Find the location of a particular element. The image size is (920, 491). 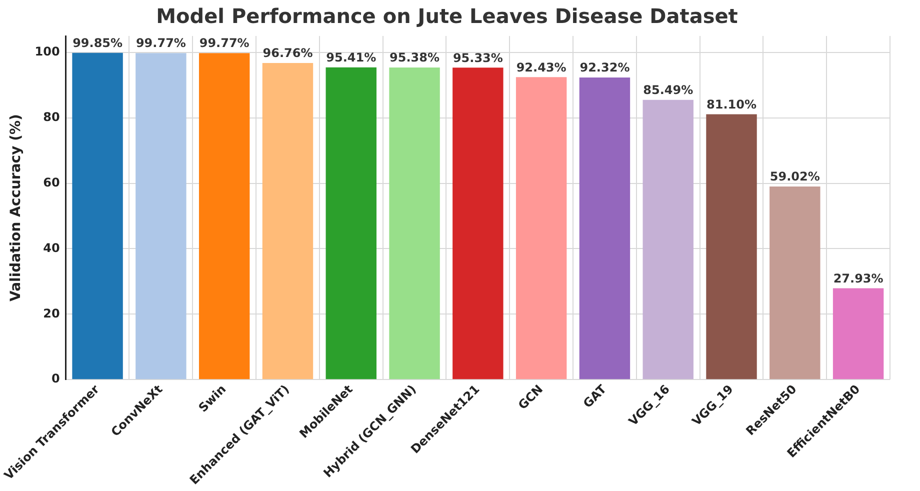

chart-title: Model Performance on Jute Leaves Disease Dataset is located at coordinates (447, 16).